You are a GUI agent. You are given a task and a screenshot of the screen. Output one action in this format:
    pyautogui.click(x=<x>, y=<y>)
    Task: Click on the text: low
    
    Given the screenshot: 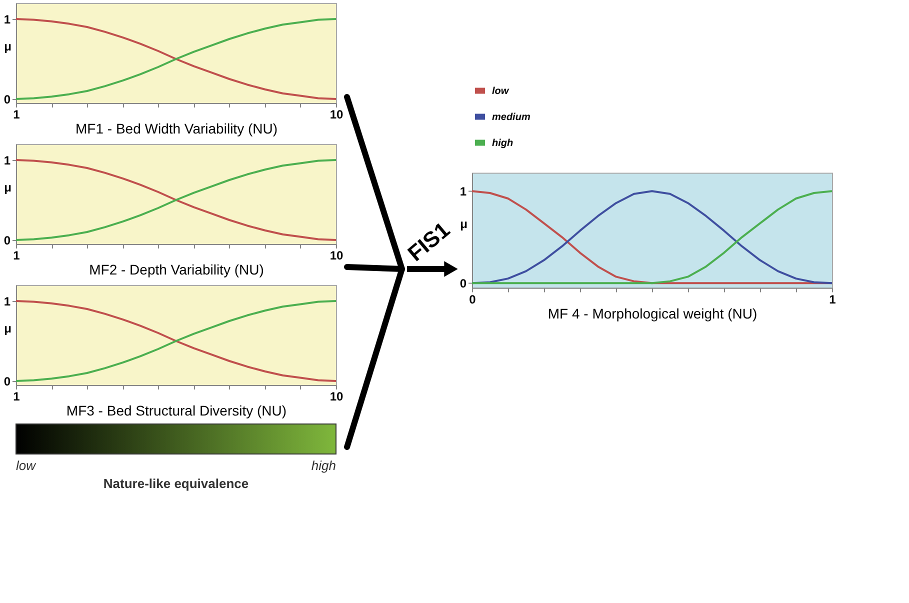 What is the action you would take?
    pyautogui.click(x=27, y=465)
    